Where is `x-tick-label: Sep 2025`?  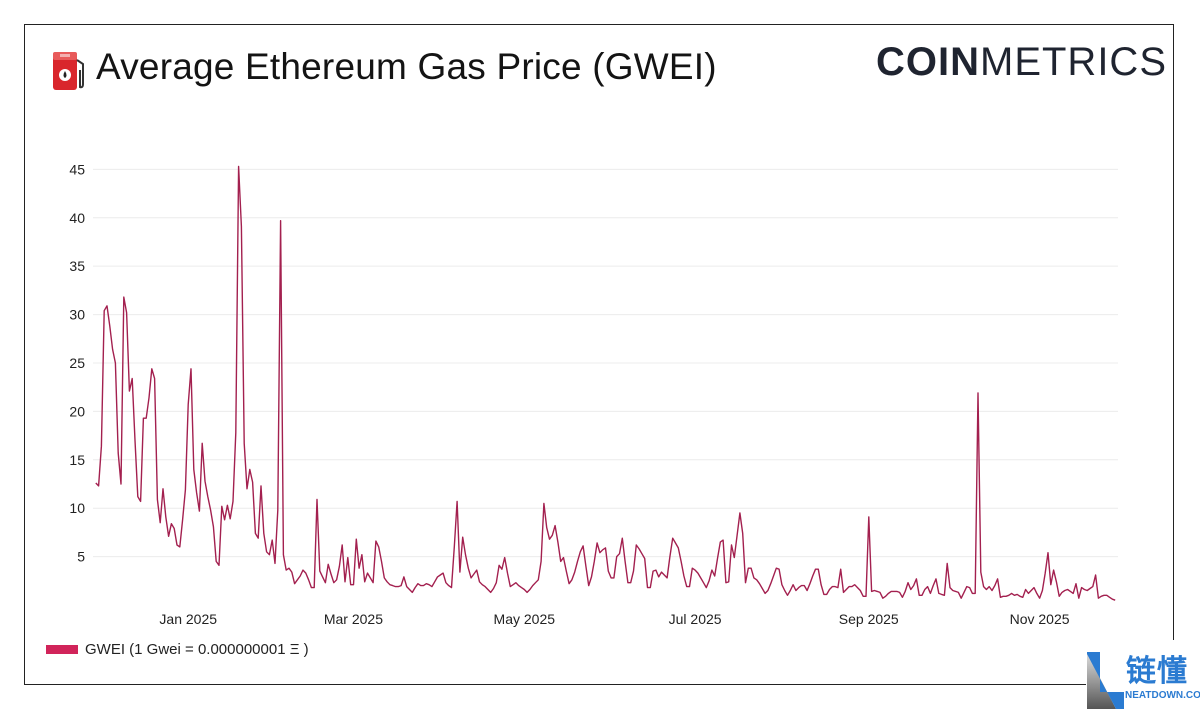
x-tick-label: Sep 2025 is located at coordinates (869, 619).